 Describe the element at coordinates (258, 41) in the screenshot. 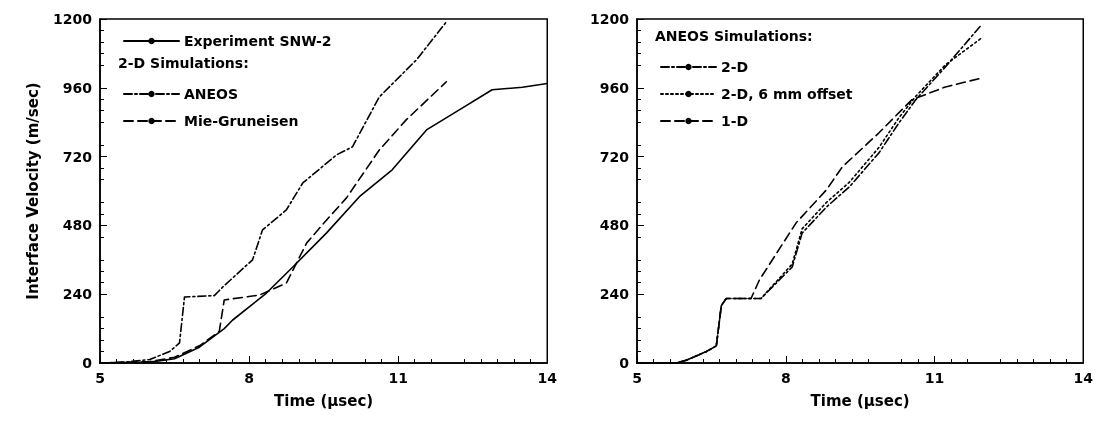

I see `legend-label: Experiment SNW-2` at that location.